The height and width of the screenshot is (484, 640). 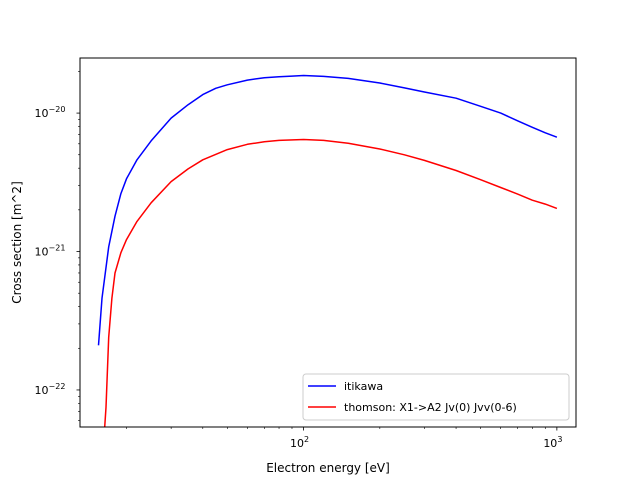 I want to click on x-axis-label: Electron energy [eV], so click(x=328, y=468).